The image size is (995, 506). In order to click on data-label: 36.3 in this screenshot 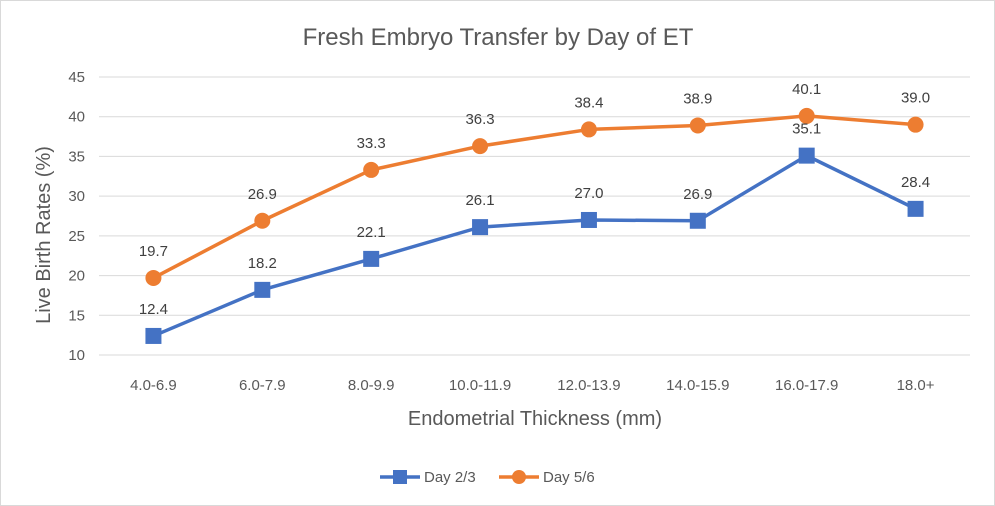, I will do `click(479, 119)`.